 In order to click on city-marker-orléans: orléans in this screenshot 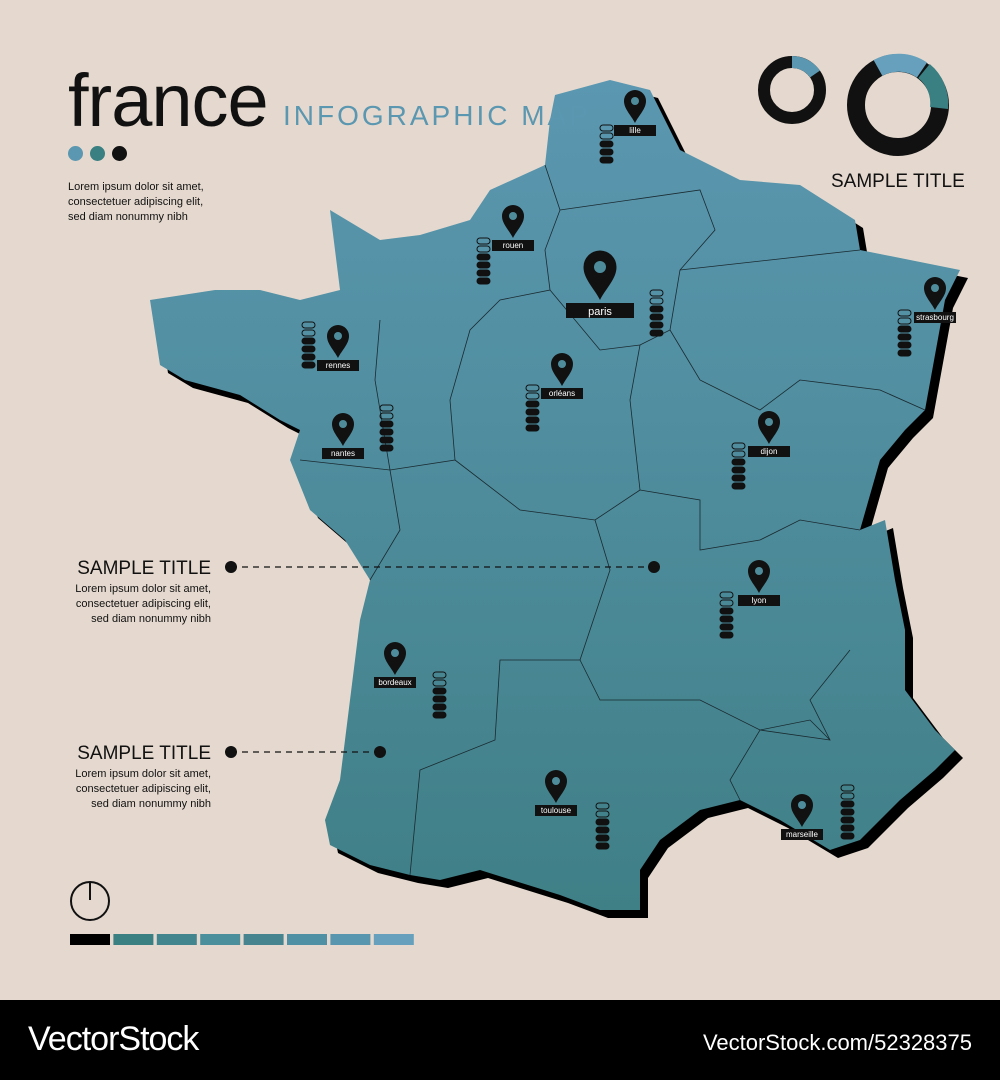, I will do `click(554, 392)`.